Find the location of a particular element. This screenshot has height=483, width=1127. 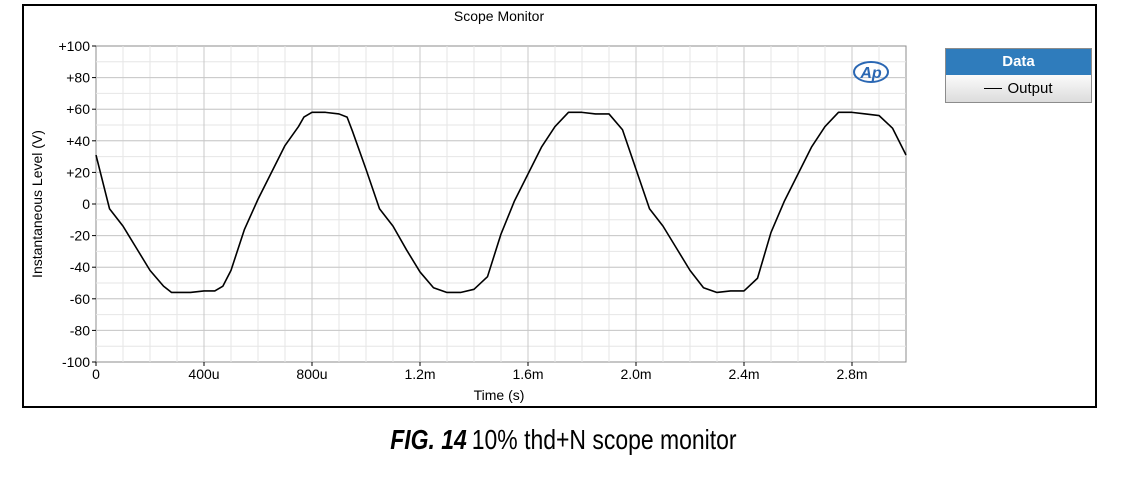

x-axis-label: Time (s) is located at coordinates (499, 395).